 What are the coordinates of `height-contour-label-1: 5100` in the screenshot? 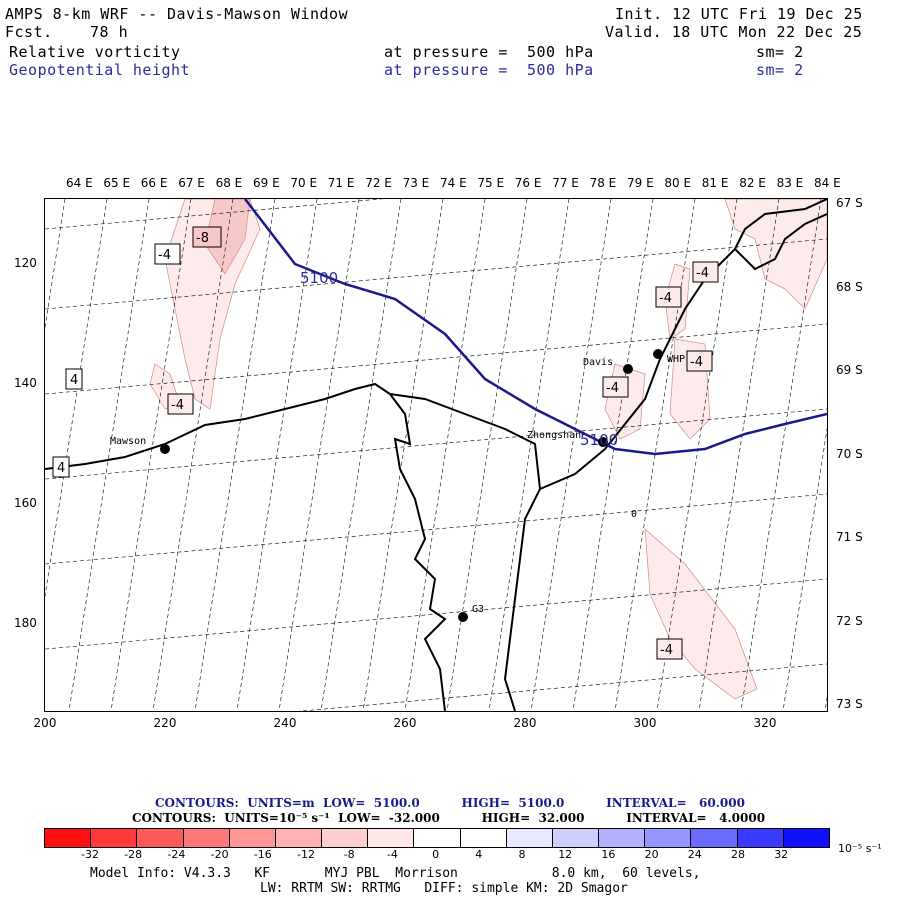 It's located at (319, 278).